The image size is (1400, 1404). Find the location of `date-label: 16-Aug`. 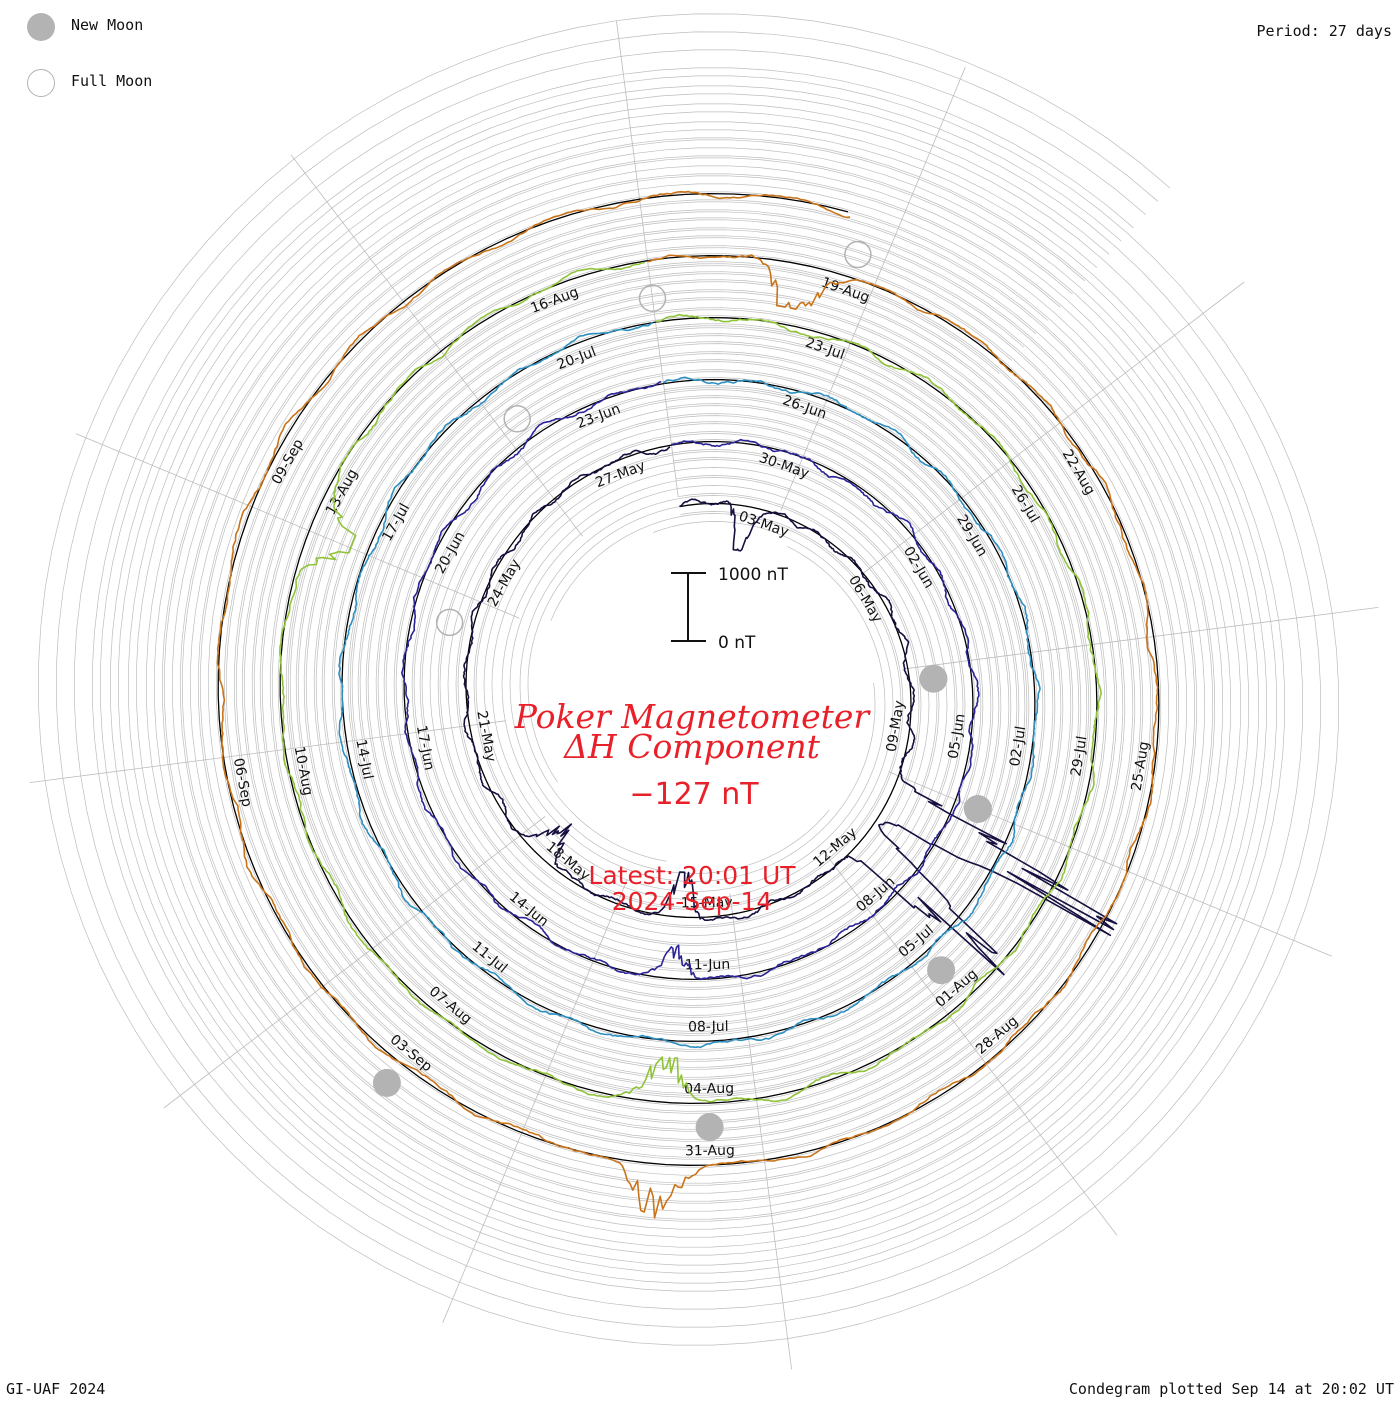

date-label: 16-Aug is located at coordinates (555, 300).